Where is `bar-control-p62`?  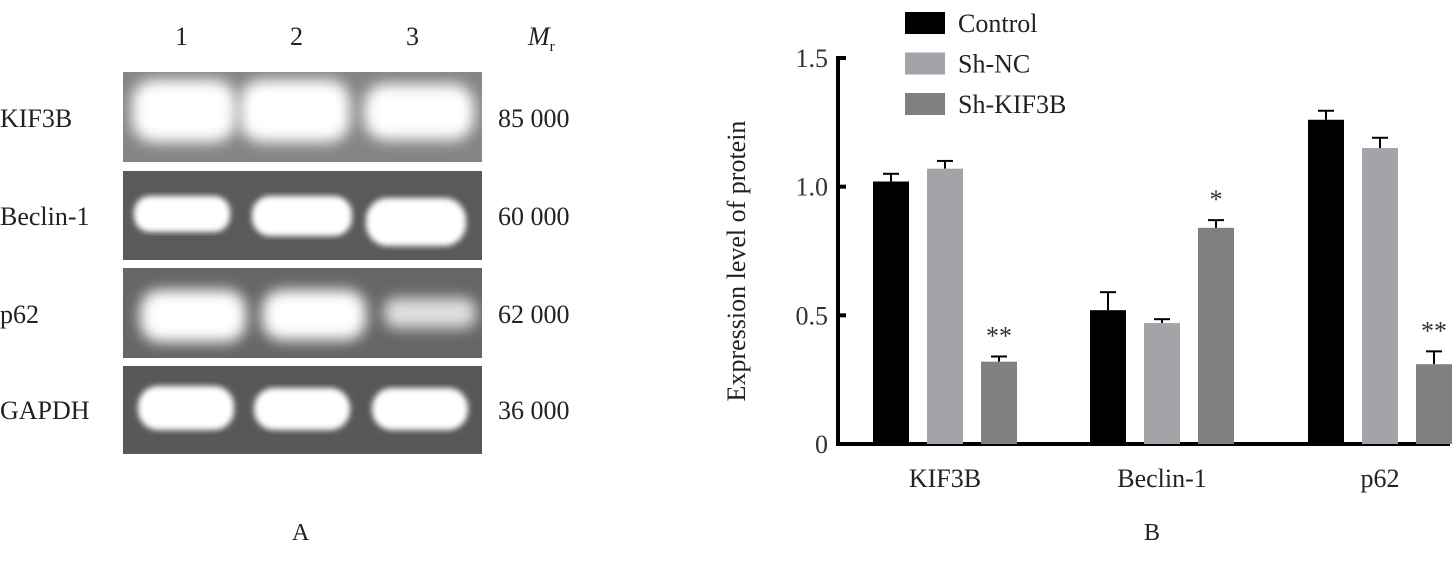
bar-control-p62 is located at coordinates (1326, 281).